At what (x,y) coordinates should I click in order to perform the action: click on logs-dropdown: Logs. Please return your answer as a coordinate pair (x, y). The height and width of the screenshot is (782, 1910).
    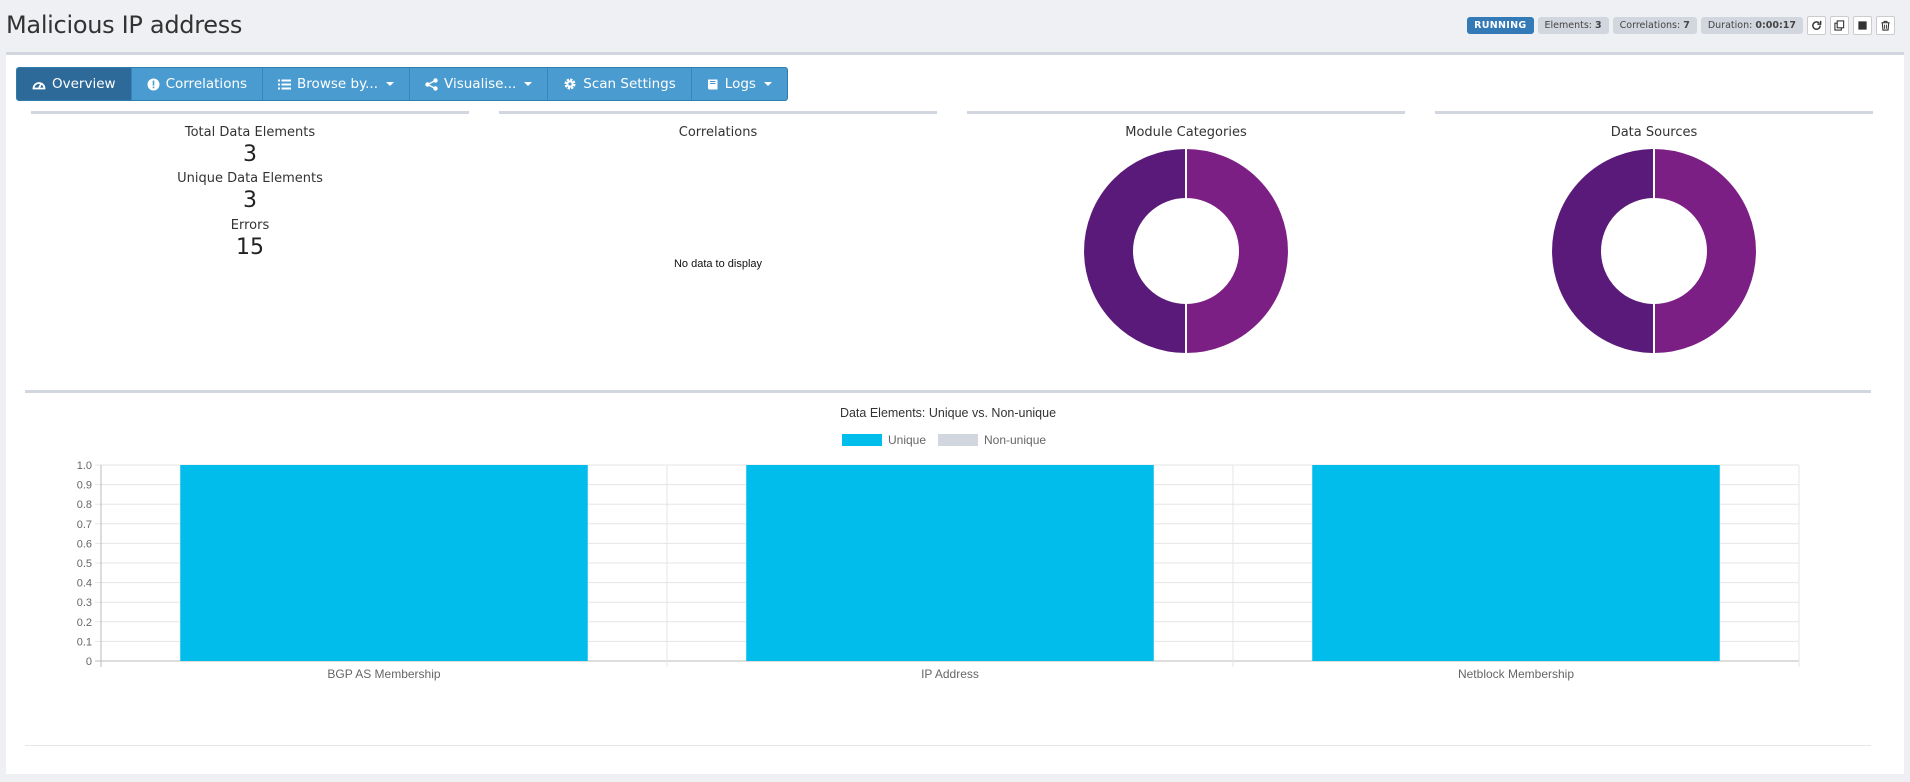
    Looking at the image, I should click on (739, 84).